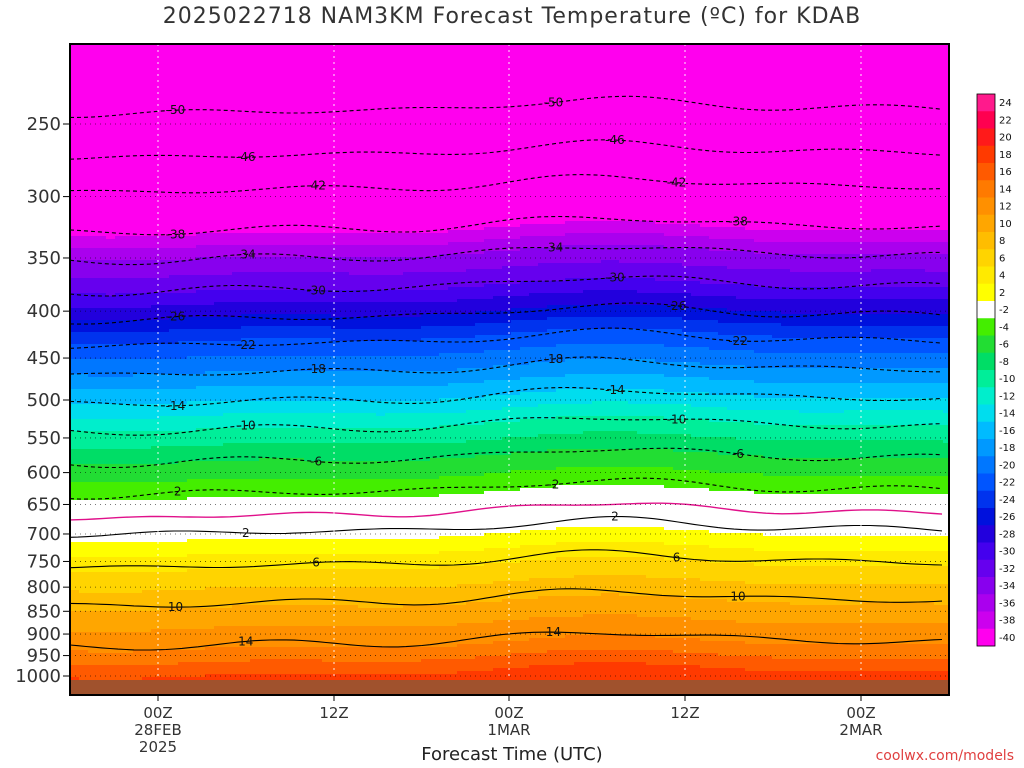 This screenshot has height=768, width=1024. What do you see at coordinates (509, 687) in the screenshot?
I see `ground-strip` at bounding box center [509, 687].